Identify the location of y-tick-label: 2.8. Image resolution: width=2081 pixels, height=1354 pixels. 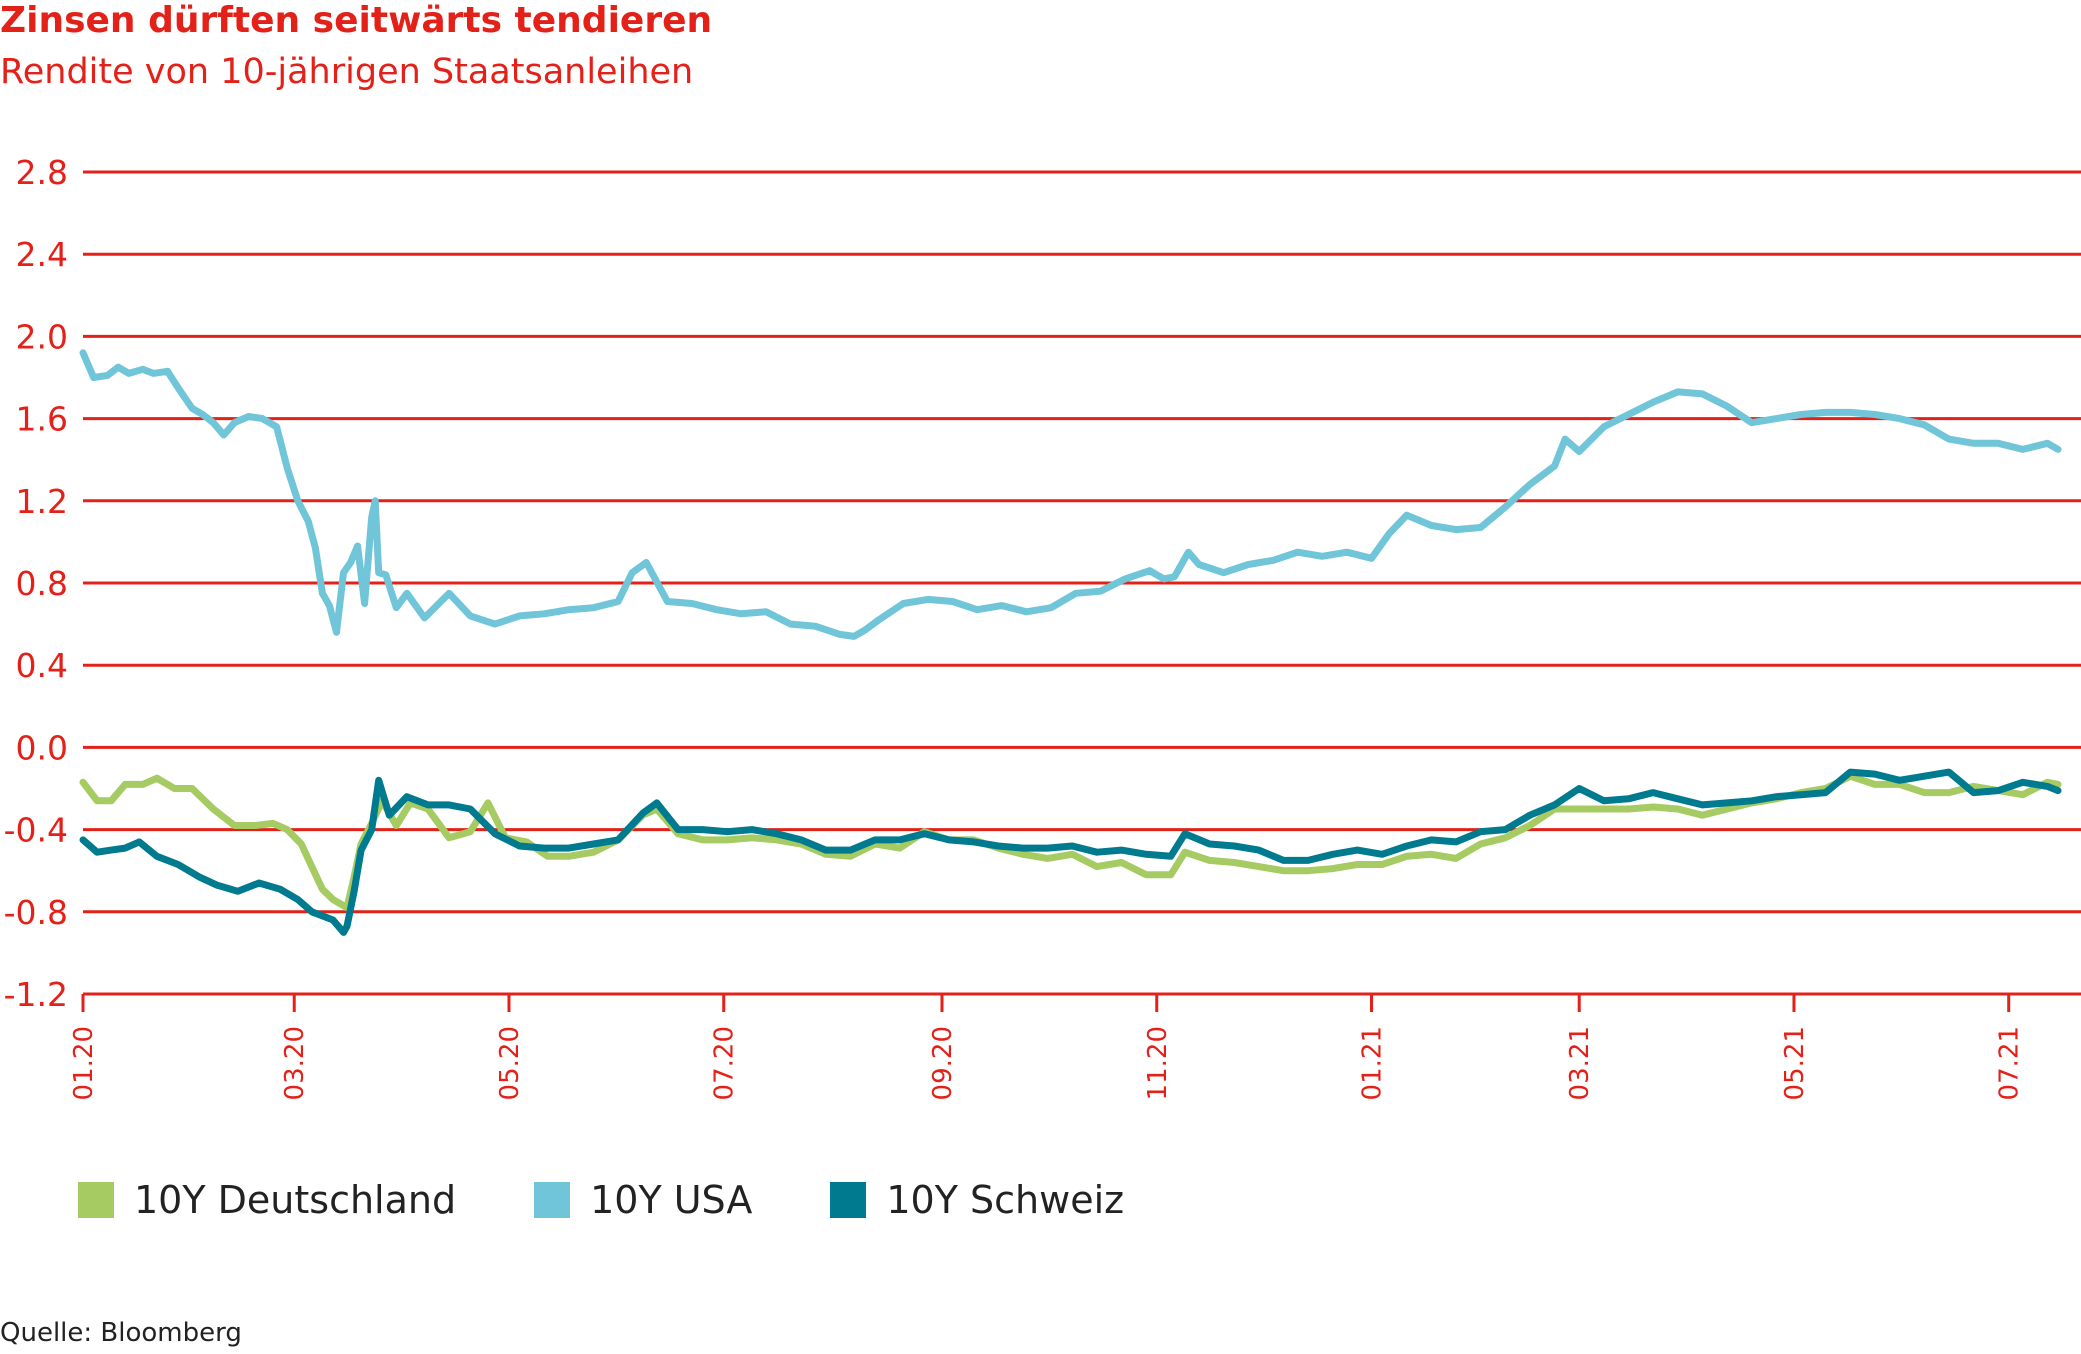
(42, 172).